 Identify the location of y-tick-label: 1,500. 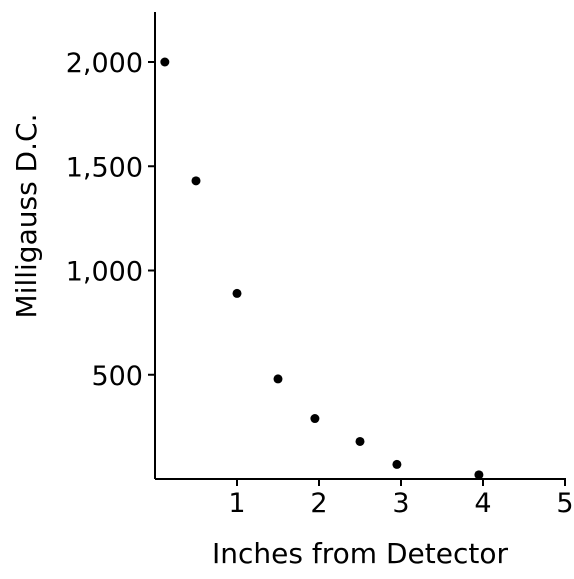
(104, 167).